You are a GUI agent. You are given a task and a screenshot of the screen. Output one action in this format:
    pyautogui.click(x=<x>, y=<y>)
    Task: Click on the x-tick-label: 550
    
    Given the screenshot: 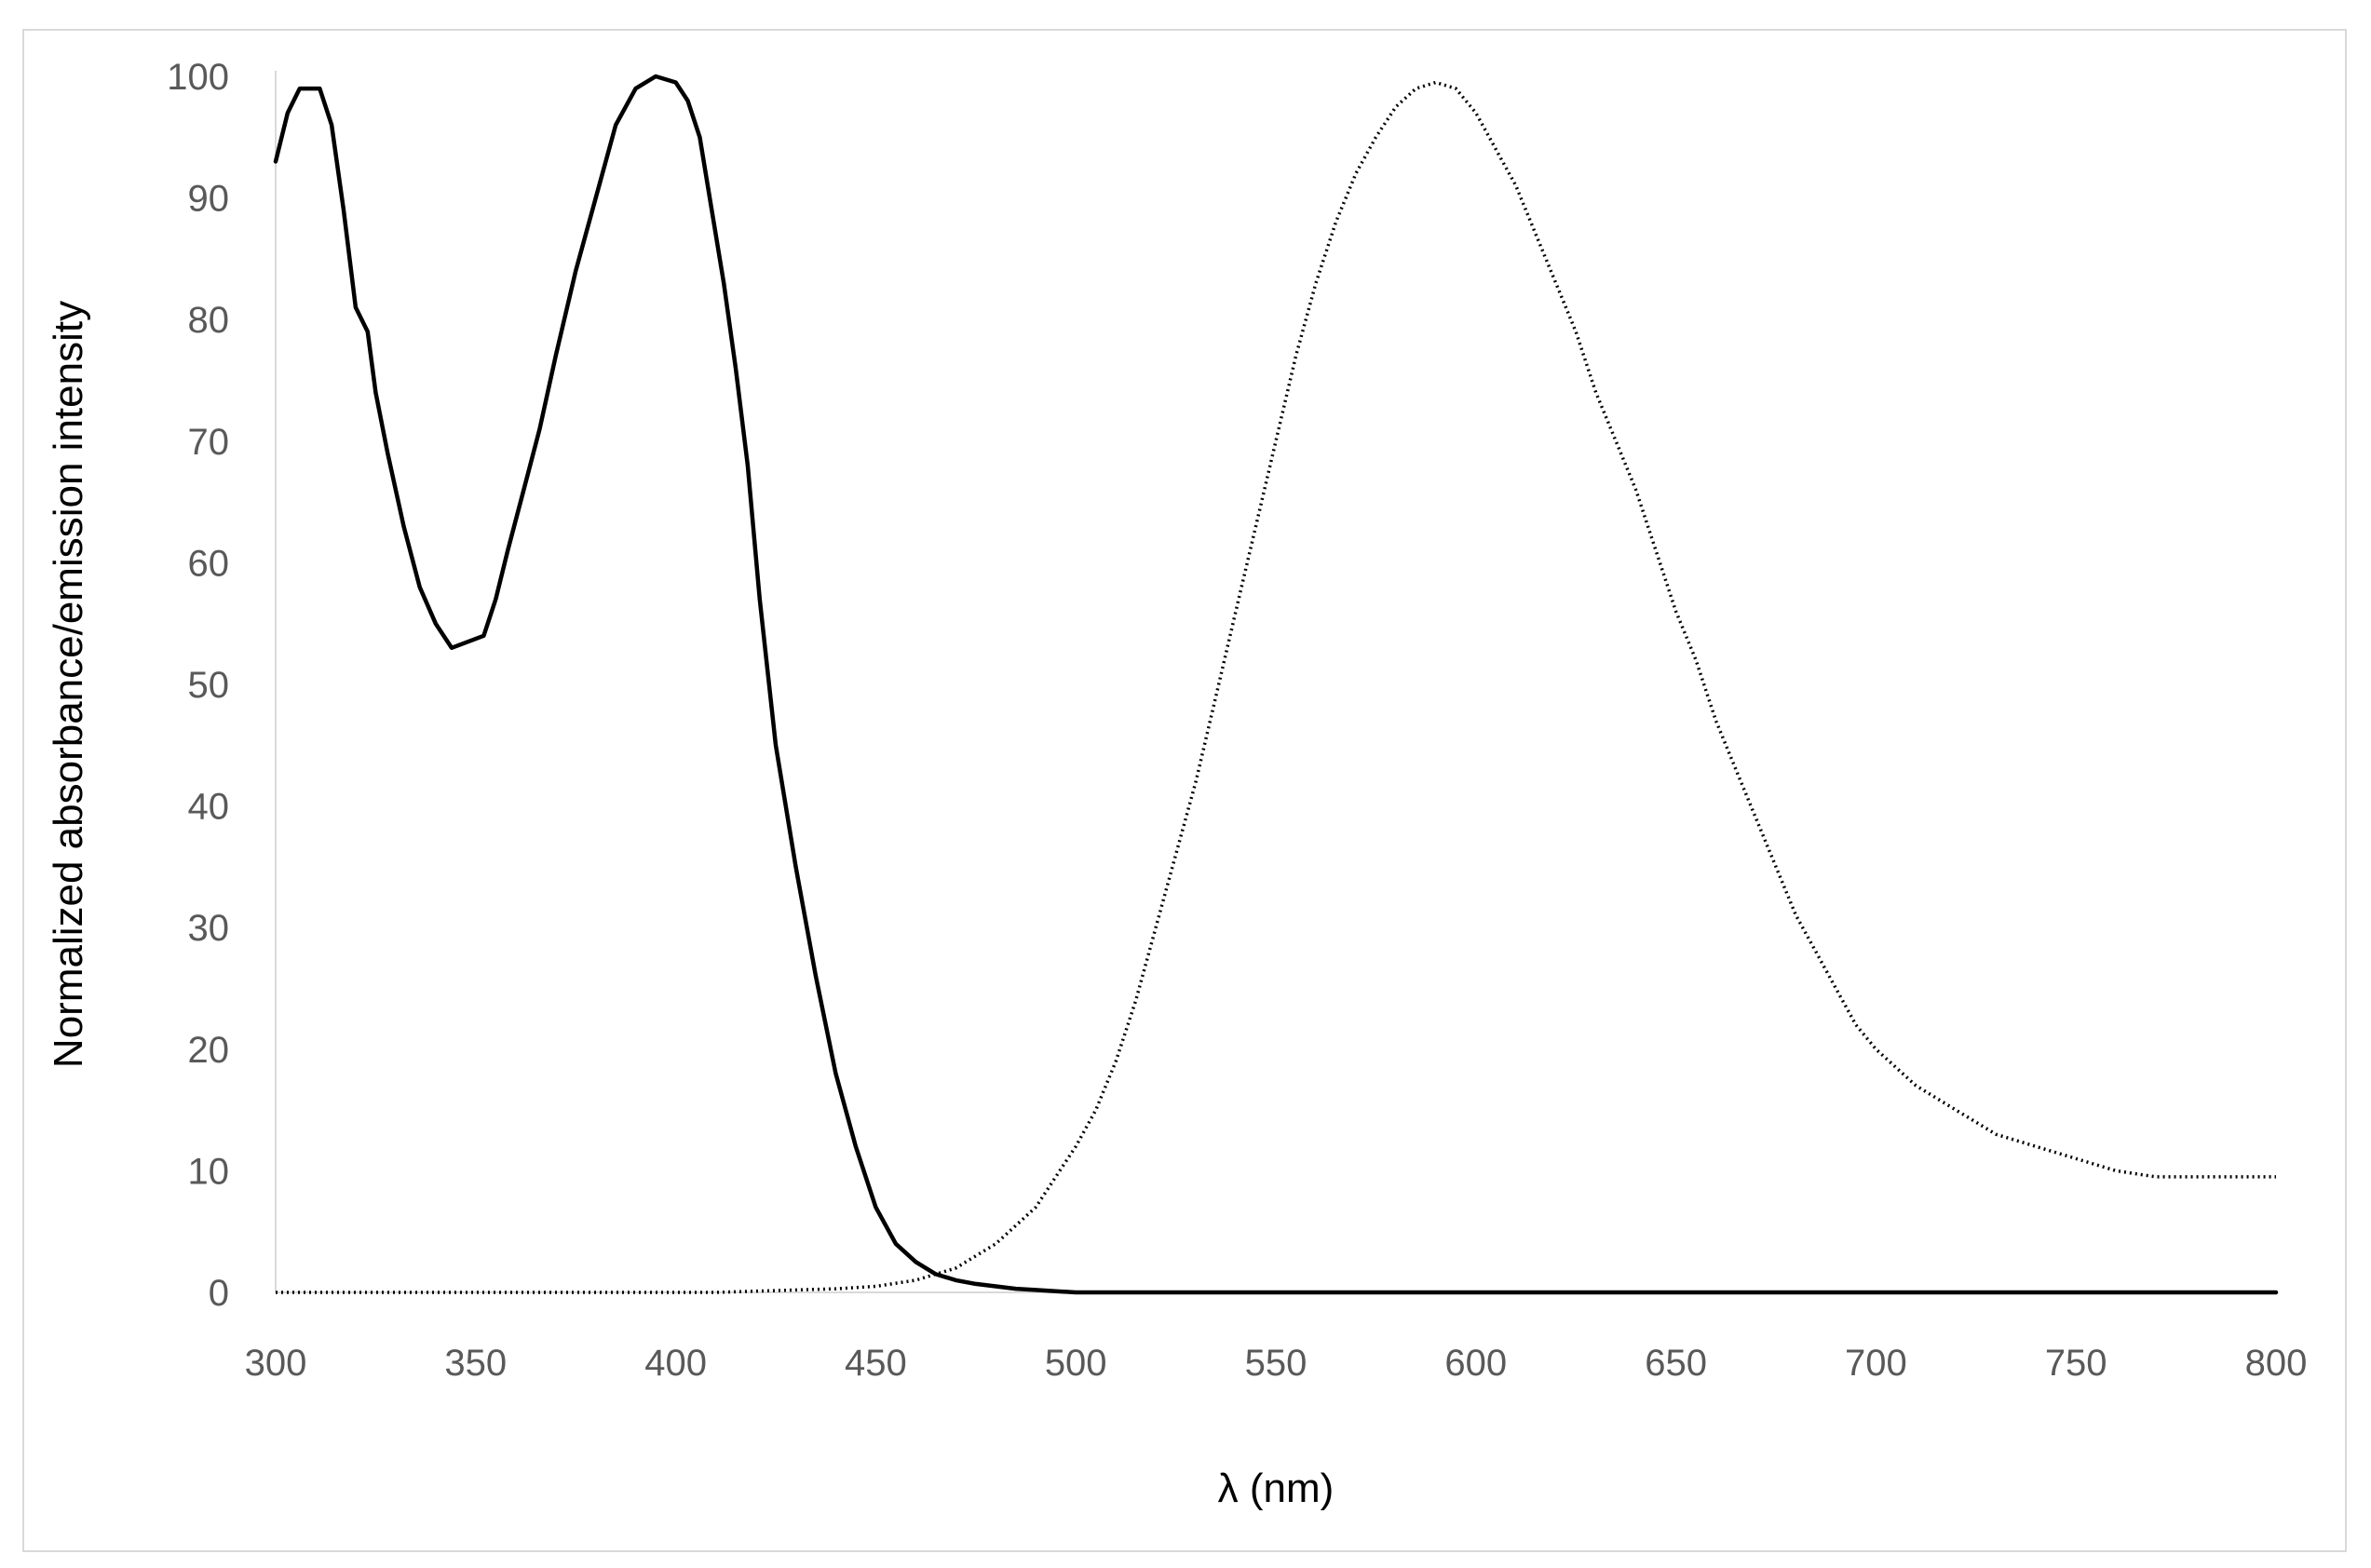 What is the action you would take?
    pyautogui.click(x=1276, y=1364)
    